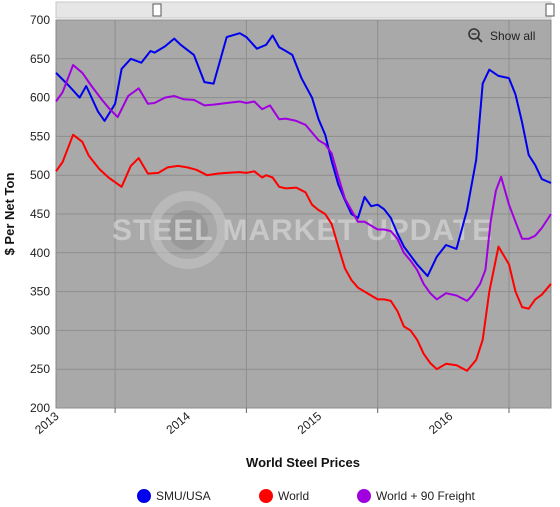  I want to click on x-axis-title: World Steel Prices, so click(303, 462).